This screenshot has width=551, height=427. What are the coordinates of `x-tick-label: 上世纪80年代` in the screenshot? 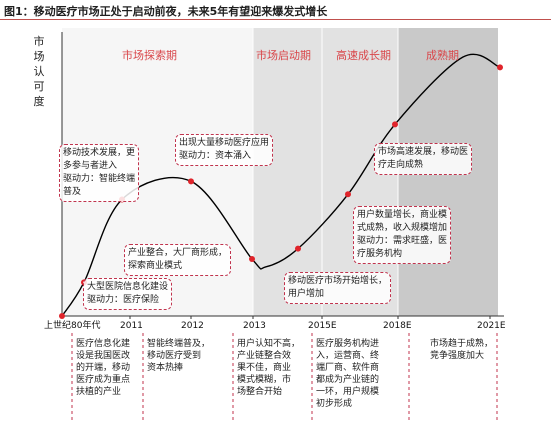 It's located at (72, 325).